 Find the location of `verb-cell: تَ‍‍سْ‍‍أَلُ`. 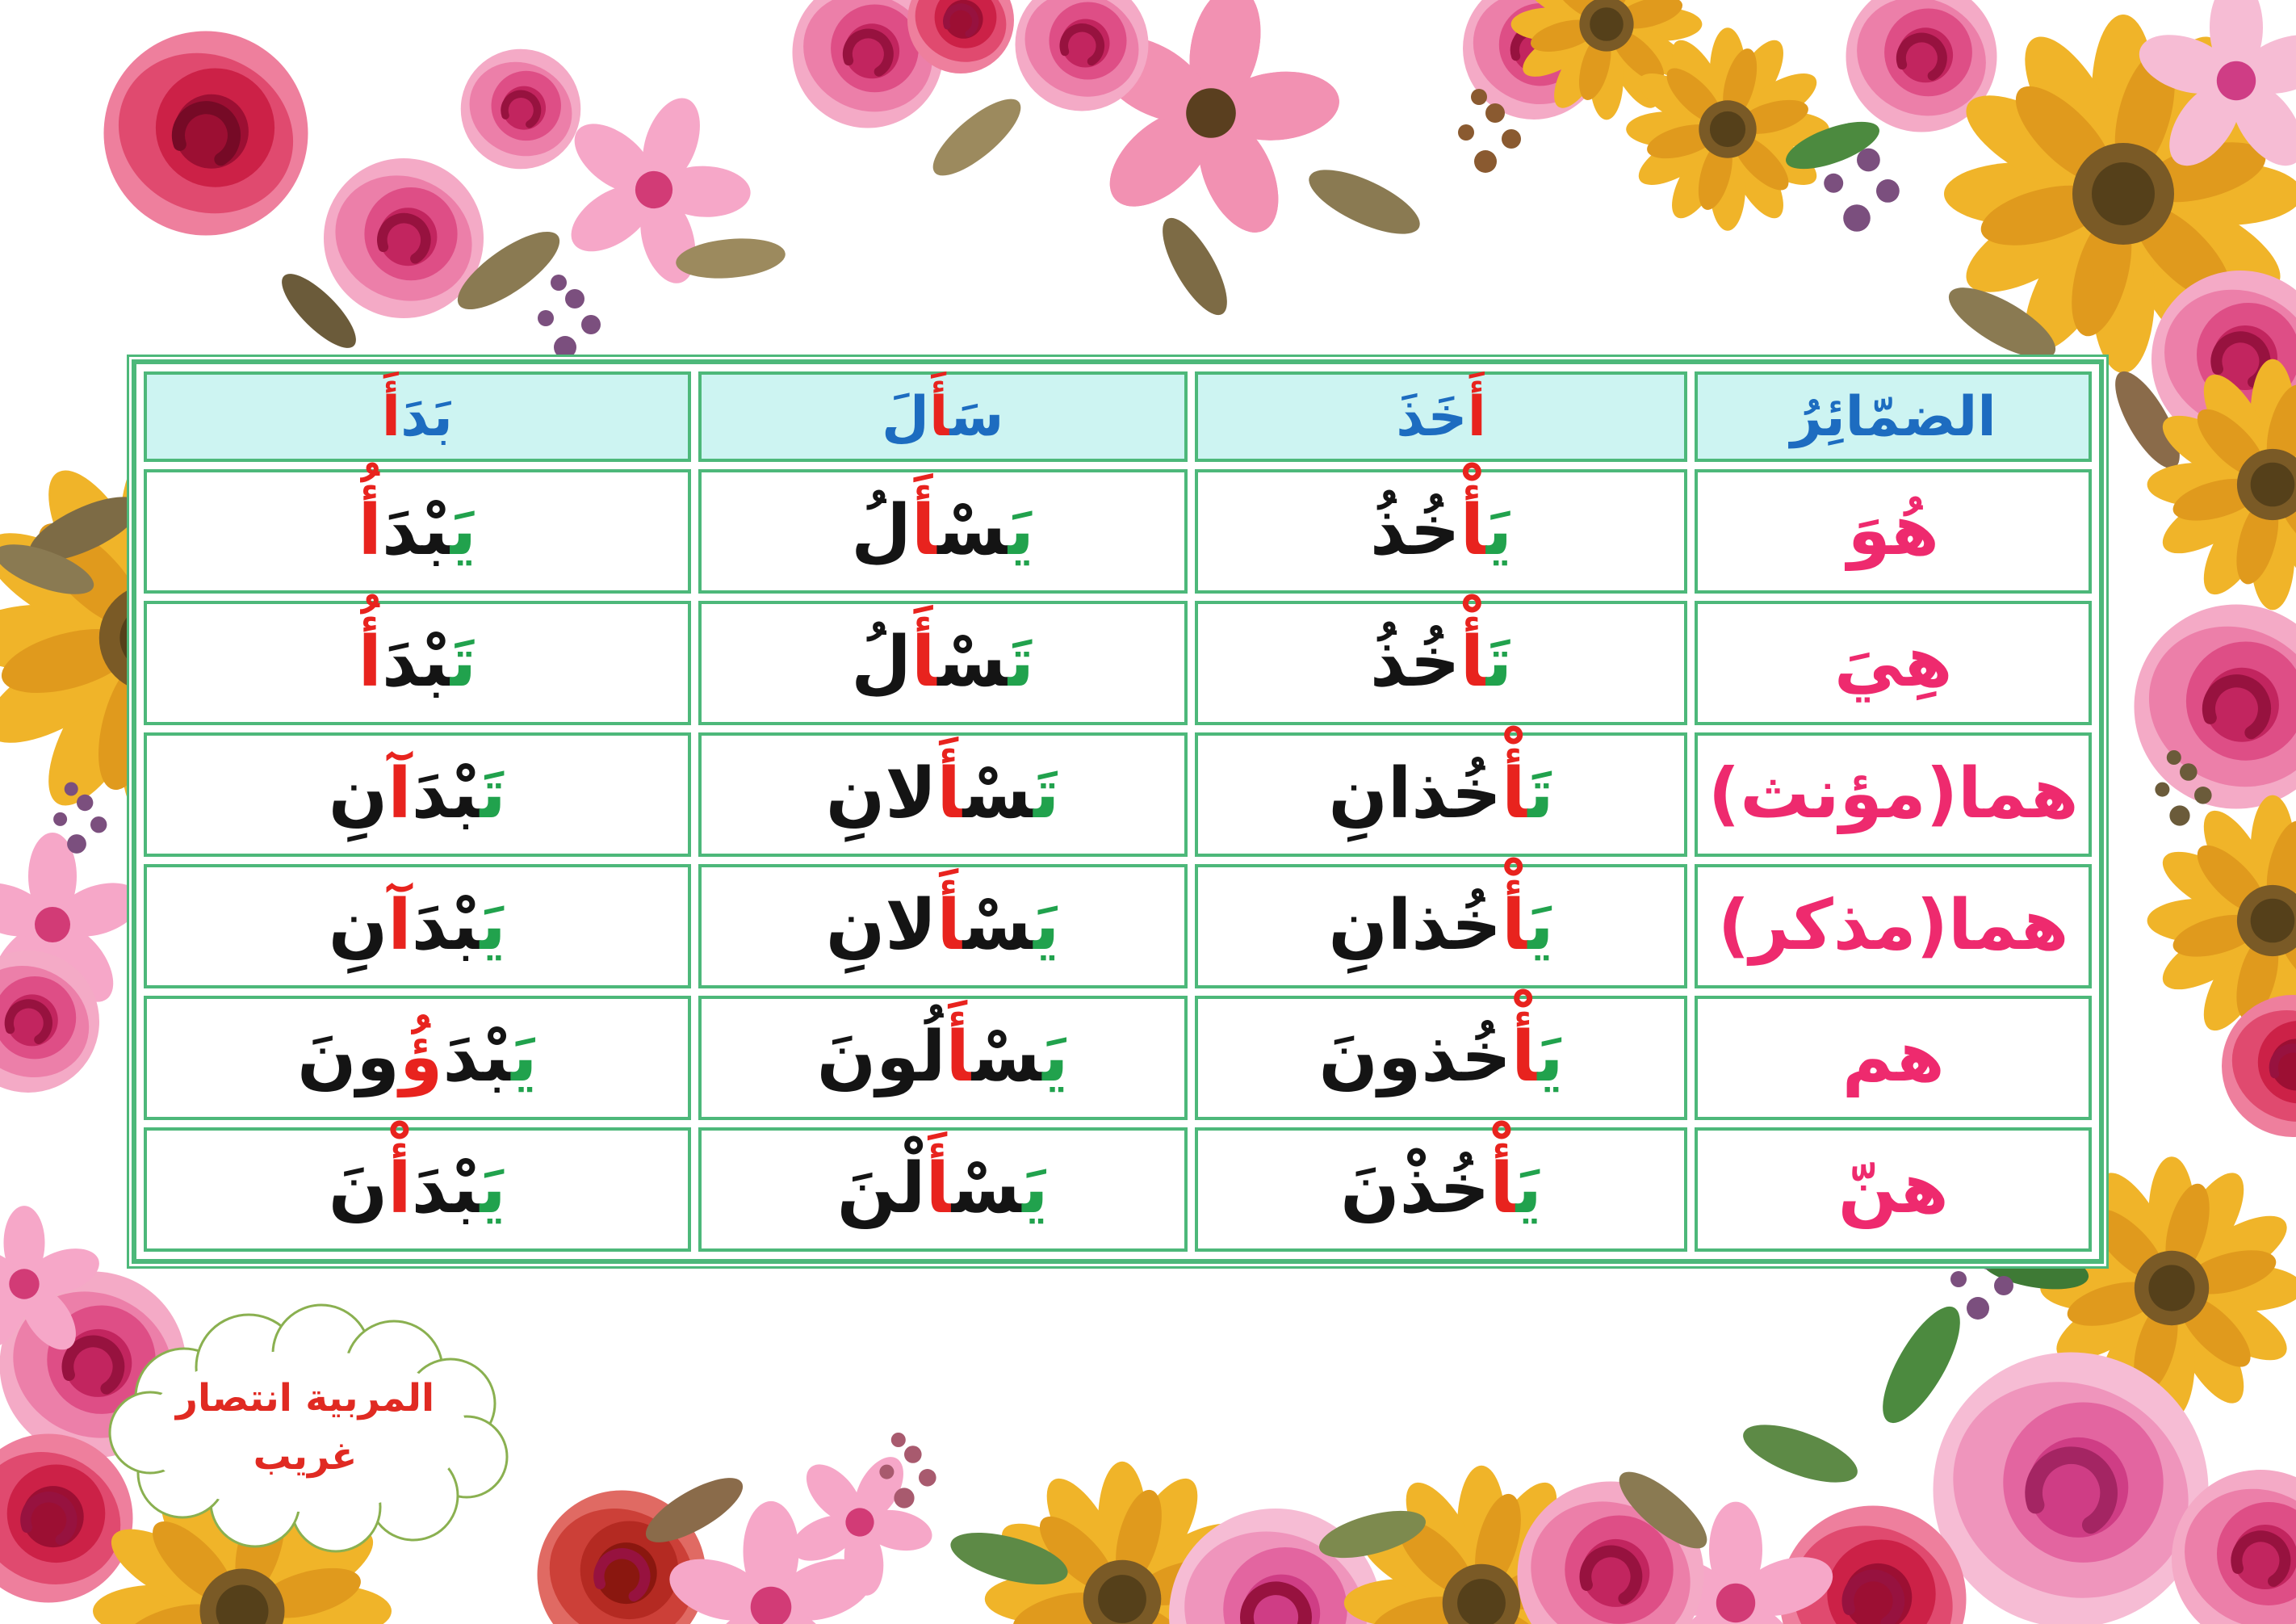

verb-cell: تَ‍‍سْ‍‍أَلُ is located at coordinates (943, 663).